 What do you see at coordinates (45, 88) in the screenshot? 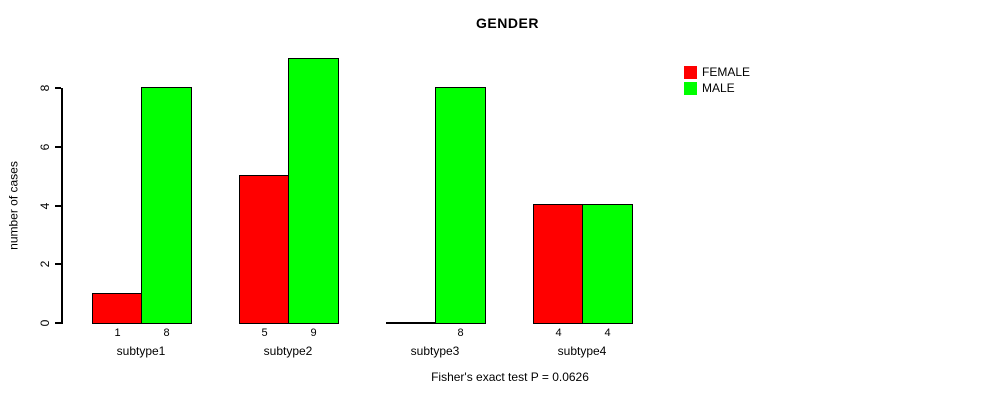
I see `y-tick-label: 8` at bounding box center [45, 88].